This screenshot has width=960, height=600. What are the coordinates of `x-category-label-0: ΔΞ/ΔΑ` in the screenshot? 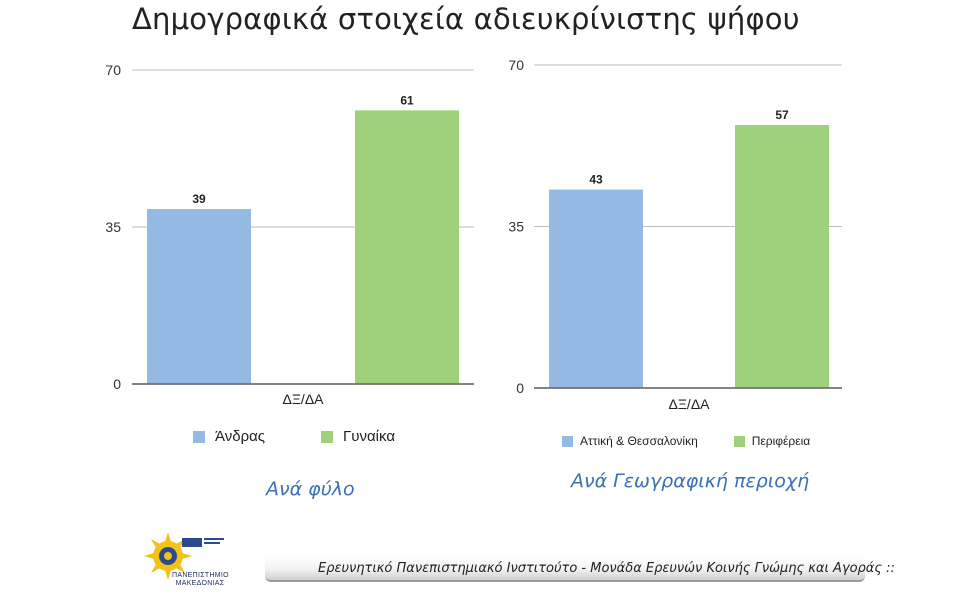 It's located at (303, 399).